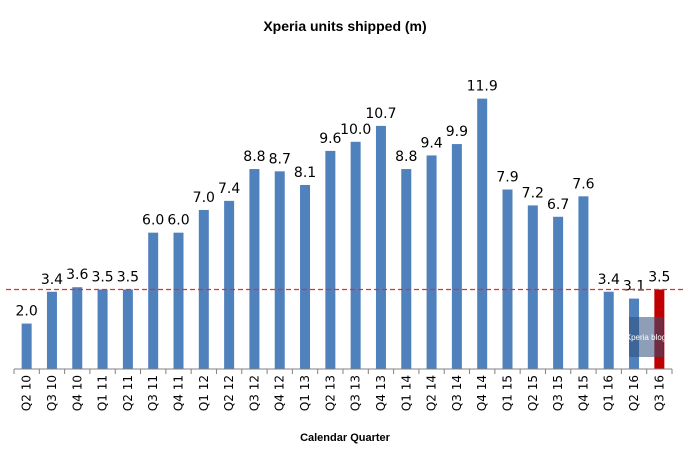 The image size is (690, 453). What do you see at coordinates (27, 312) in the screenshot?
I see `data-label-q2-10: 2.0` at bounding box center [27, 312].